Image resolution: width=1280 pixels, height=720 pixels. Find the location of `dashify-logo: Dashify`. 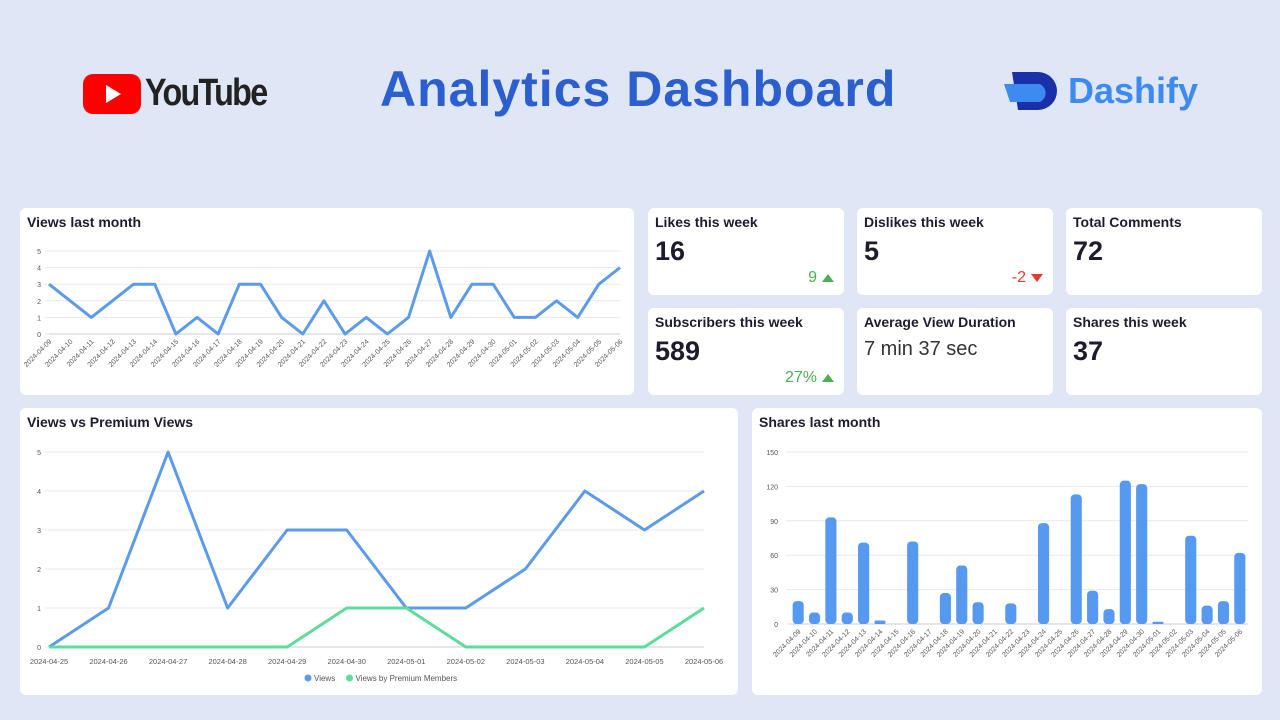

dashify-logo: Dashify is located at coordinates (1101, 91).